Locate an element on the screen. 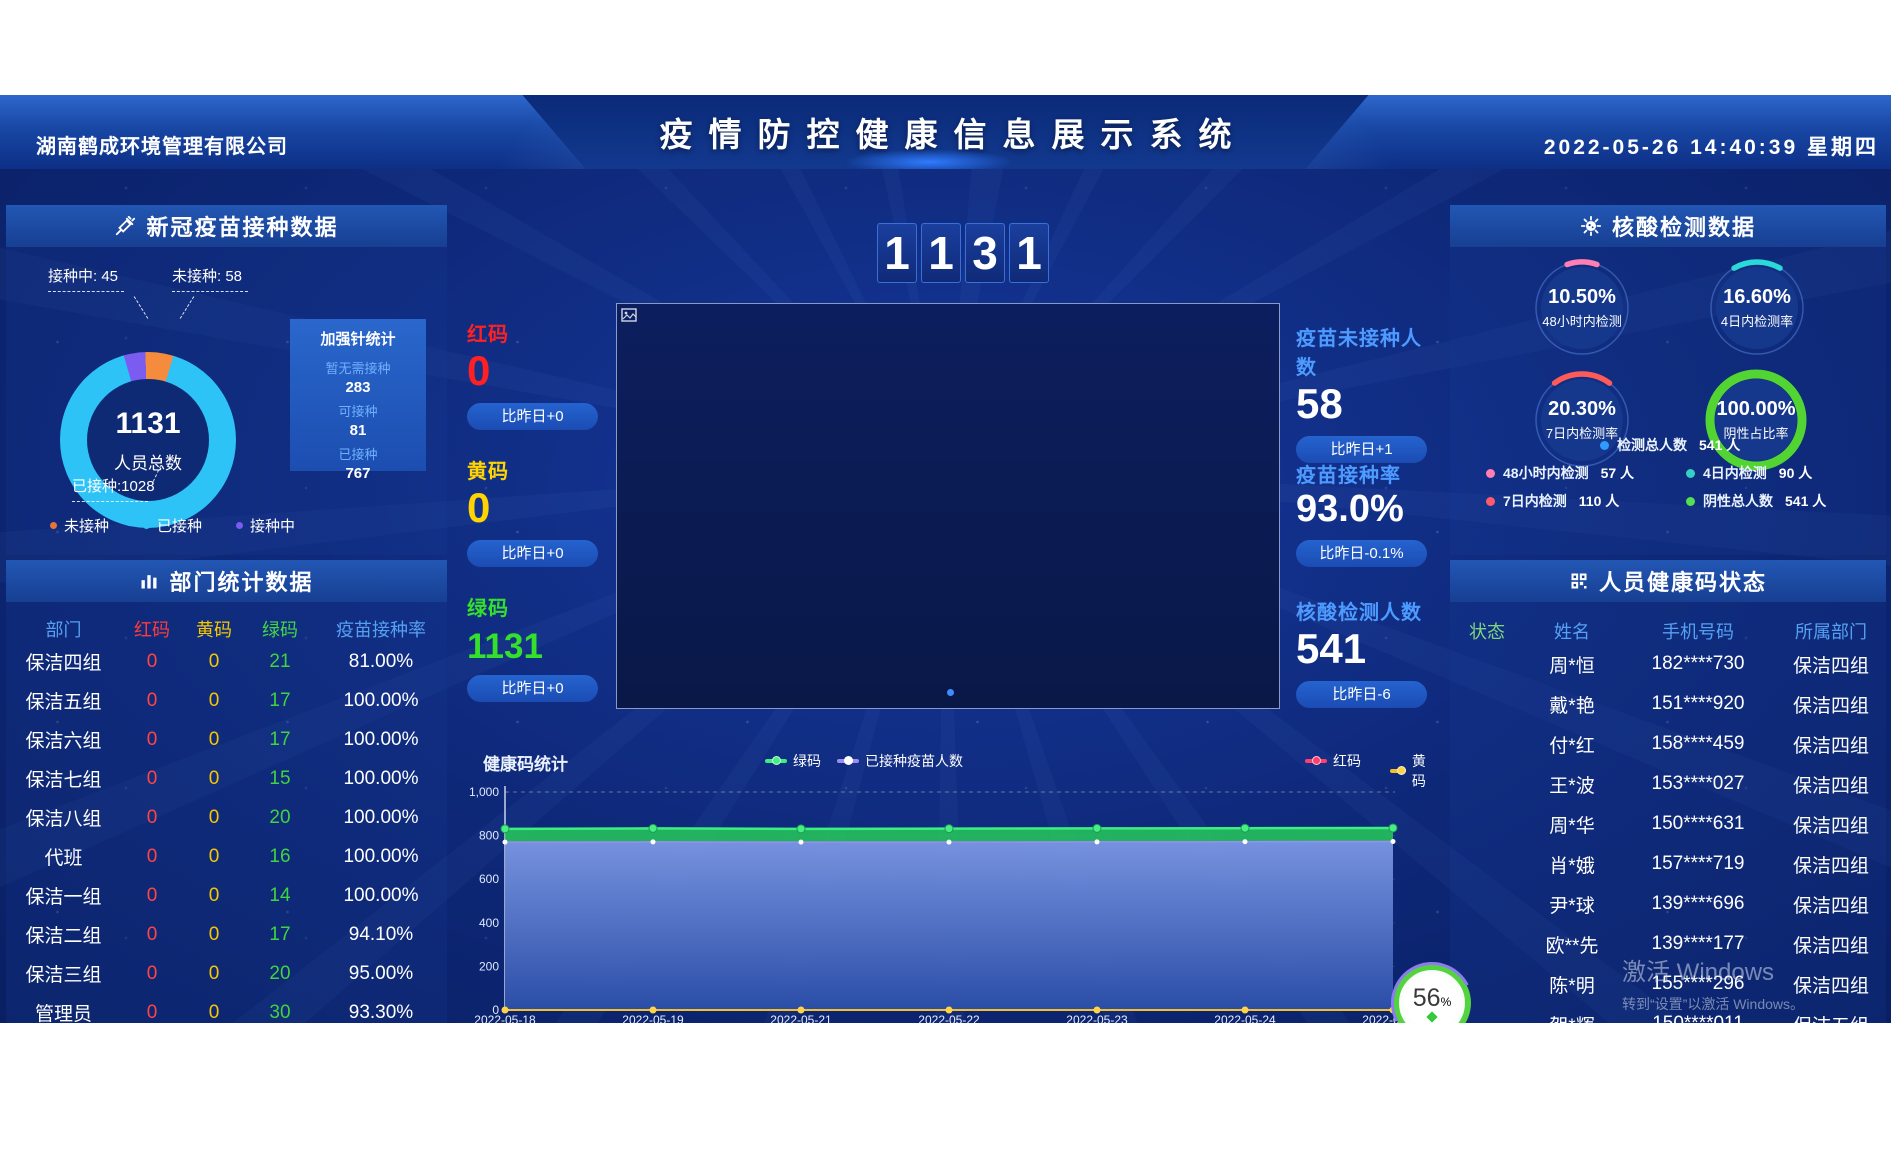 The height and width of the screenshot is (1159, 1891). gauge-7日内检测率: 20.30% 7日内检测率 is located at coordinates (1582, 420).